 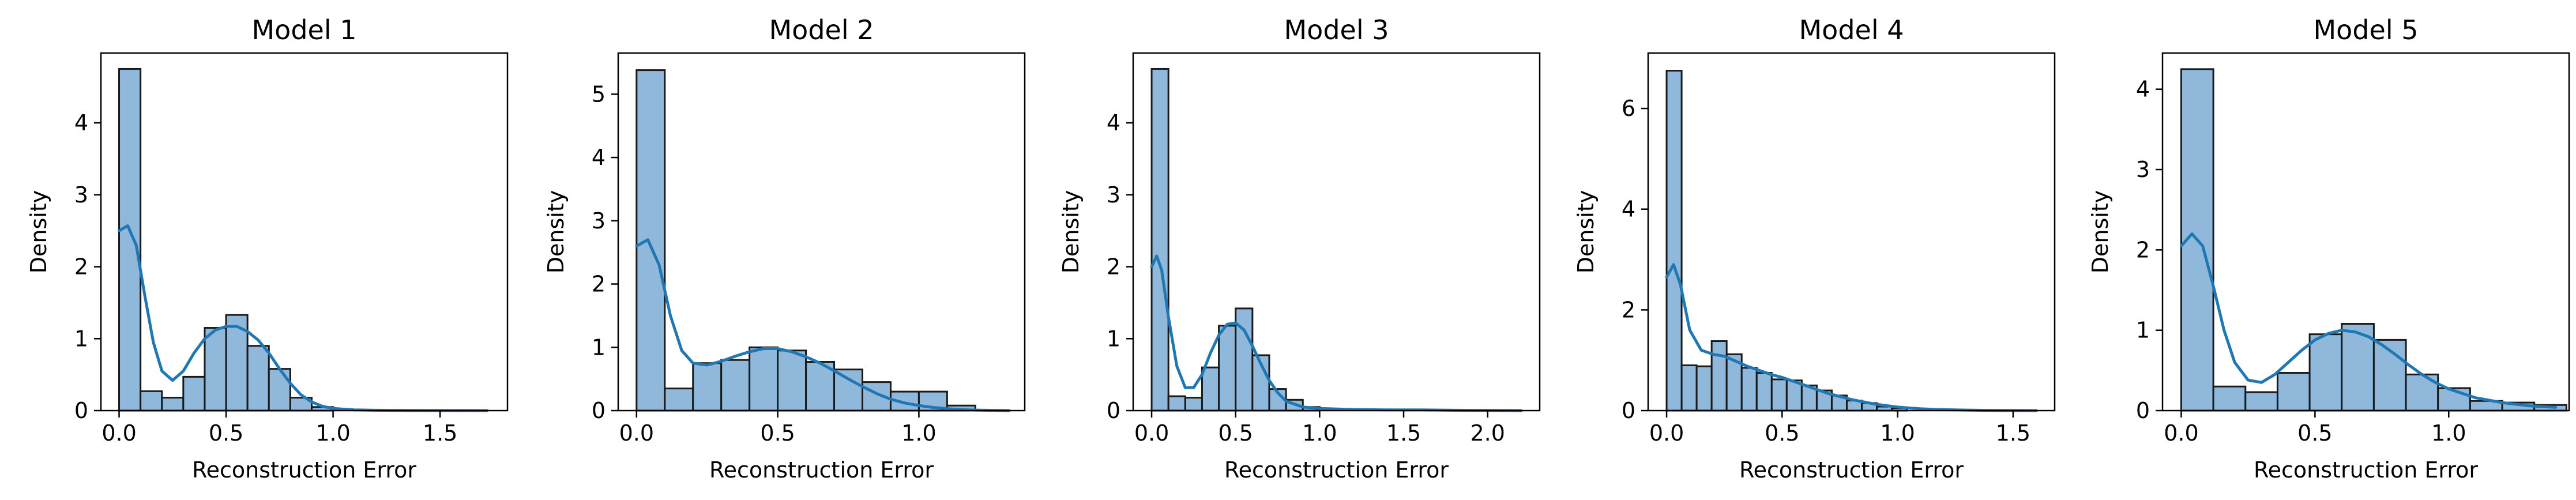 I want to click on chart-title: Model 2, so click(x=821, y=30).